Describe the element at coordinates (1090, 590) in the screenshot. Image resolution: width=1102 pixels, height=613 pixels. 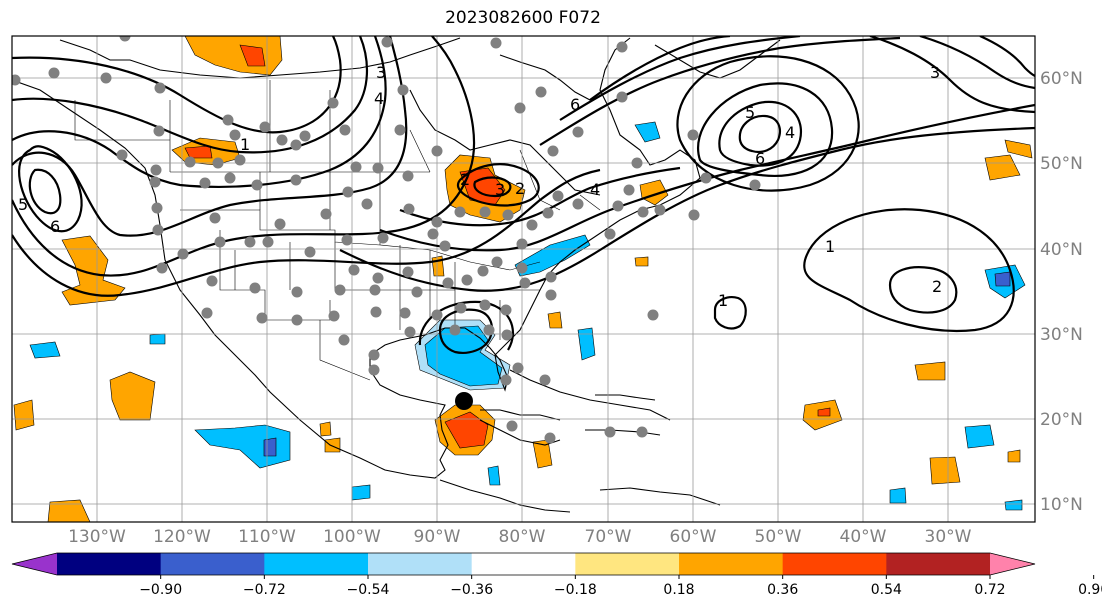
I see `colorbar-tick-label: 0.90` at that location.